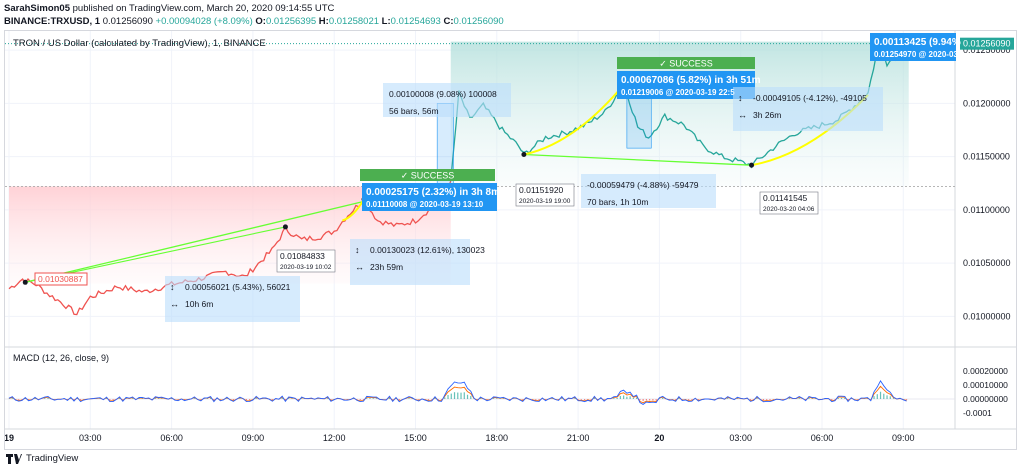  I want to click on measure-box-3: 0.00100008 (9.08%) 100008 56 bars, 56m, so click(447, 100).